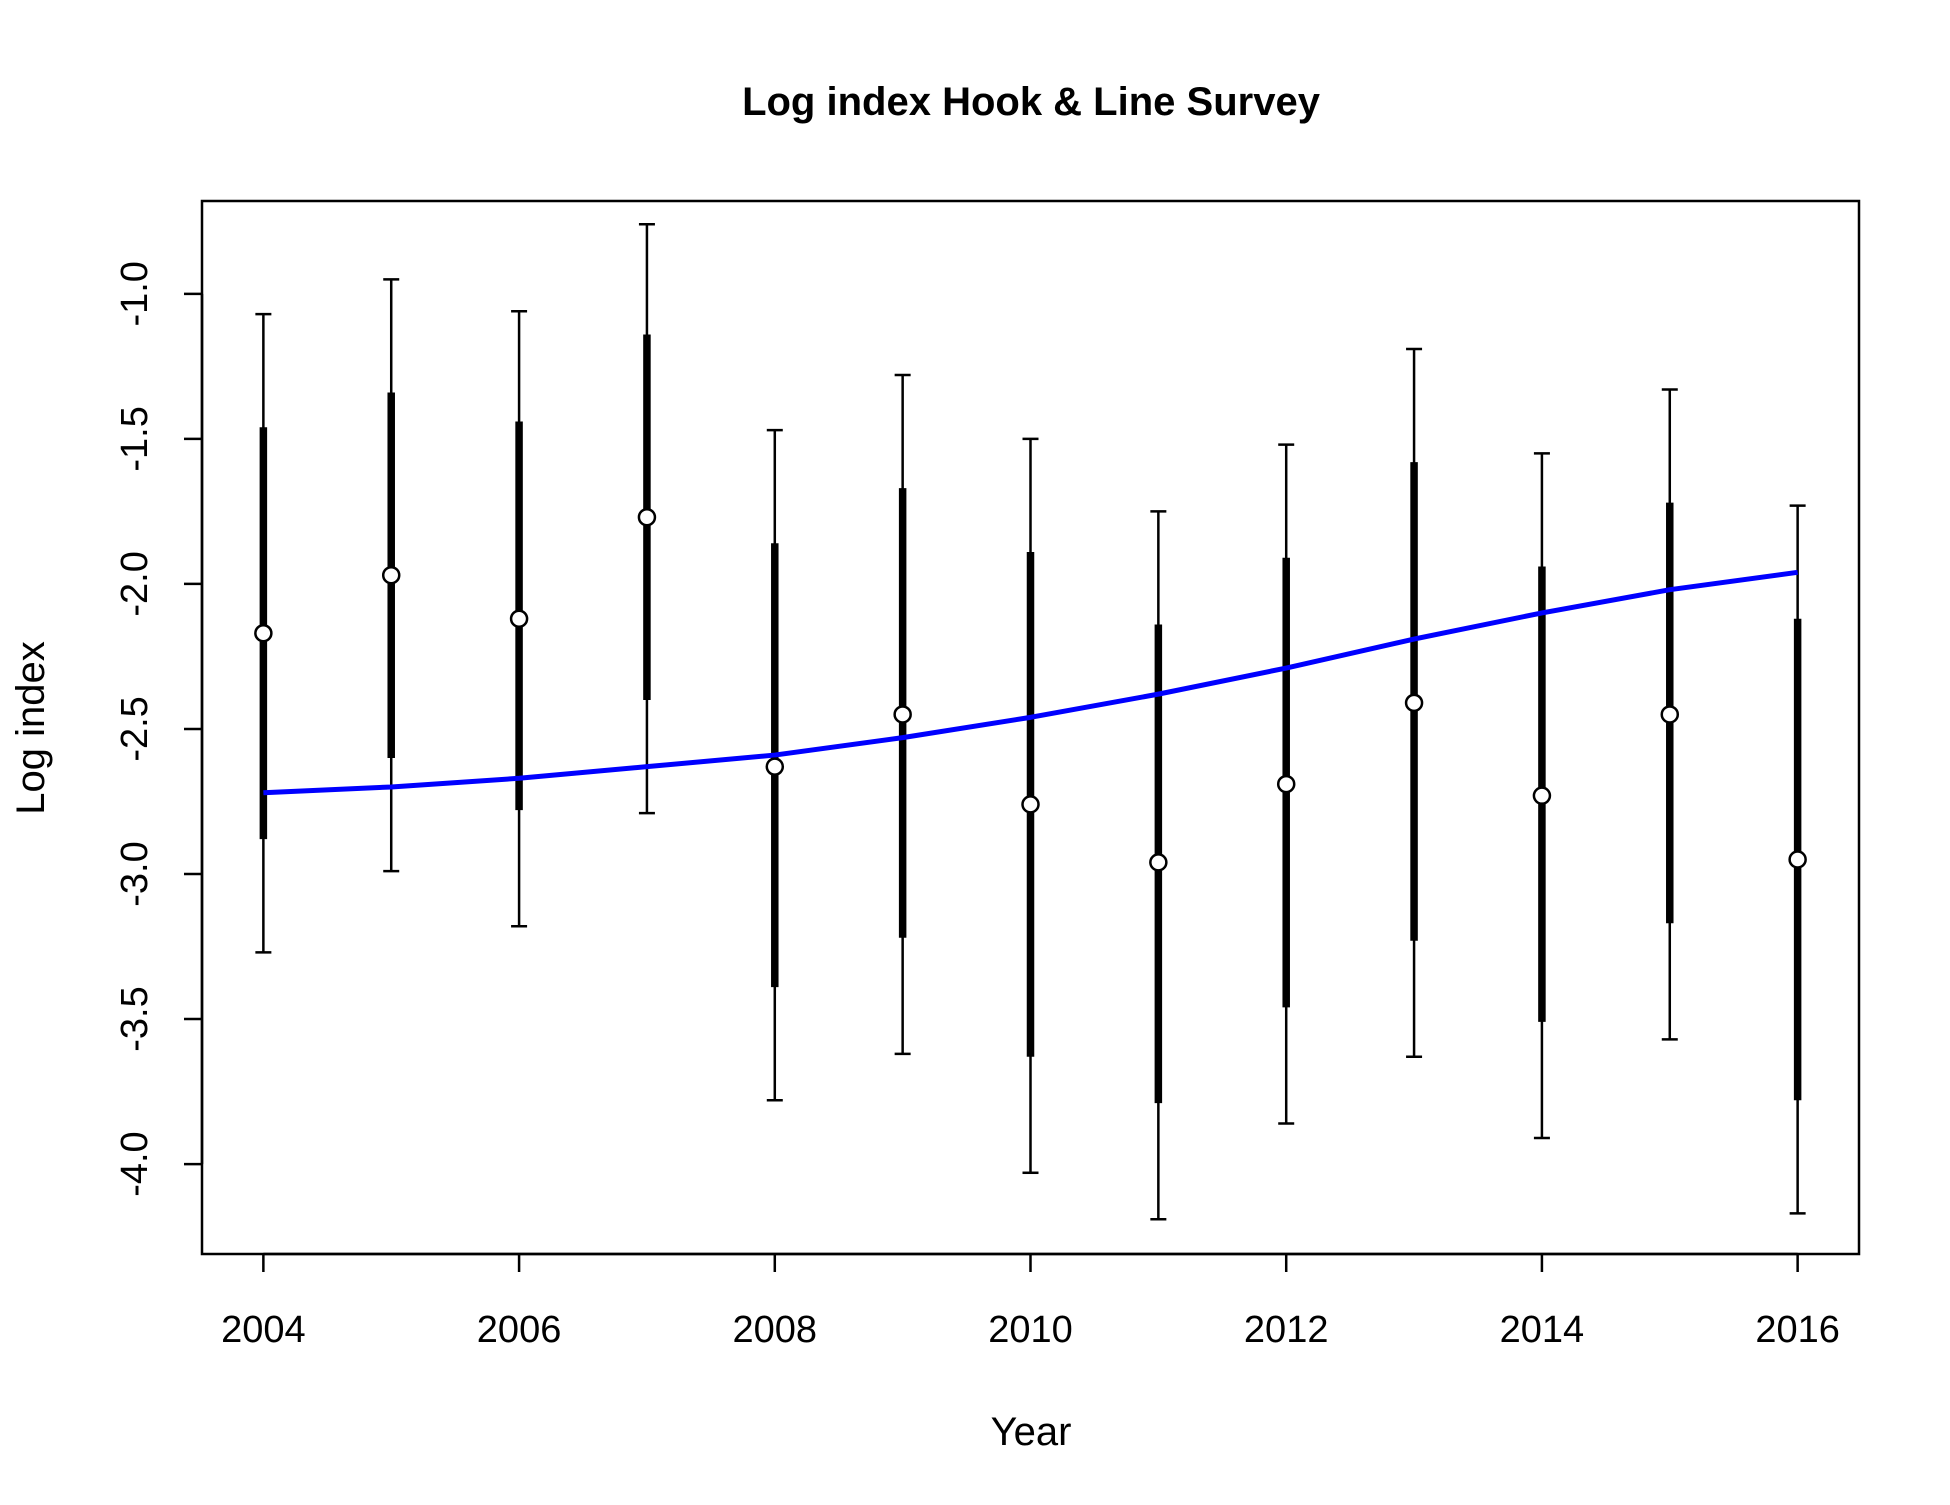 This screenshot has height=1505, width=1950. Describe the element at coordinates (31, 727) in the screenshot. I see `y-axis-label: Log index` at that location.